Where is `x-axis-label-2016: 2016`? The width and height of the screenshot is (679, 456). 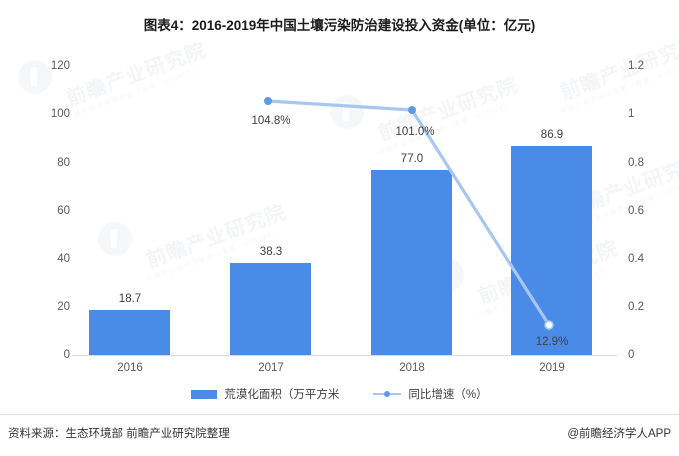 x-axis-label-2016: 2016 is located at coordinates (130, 368).